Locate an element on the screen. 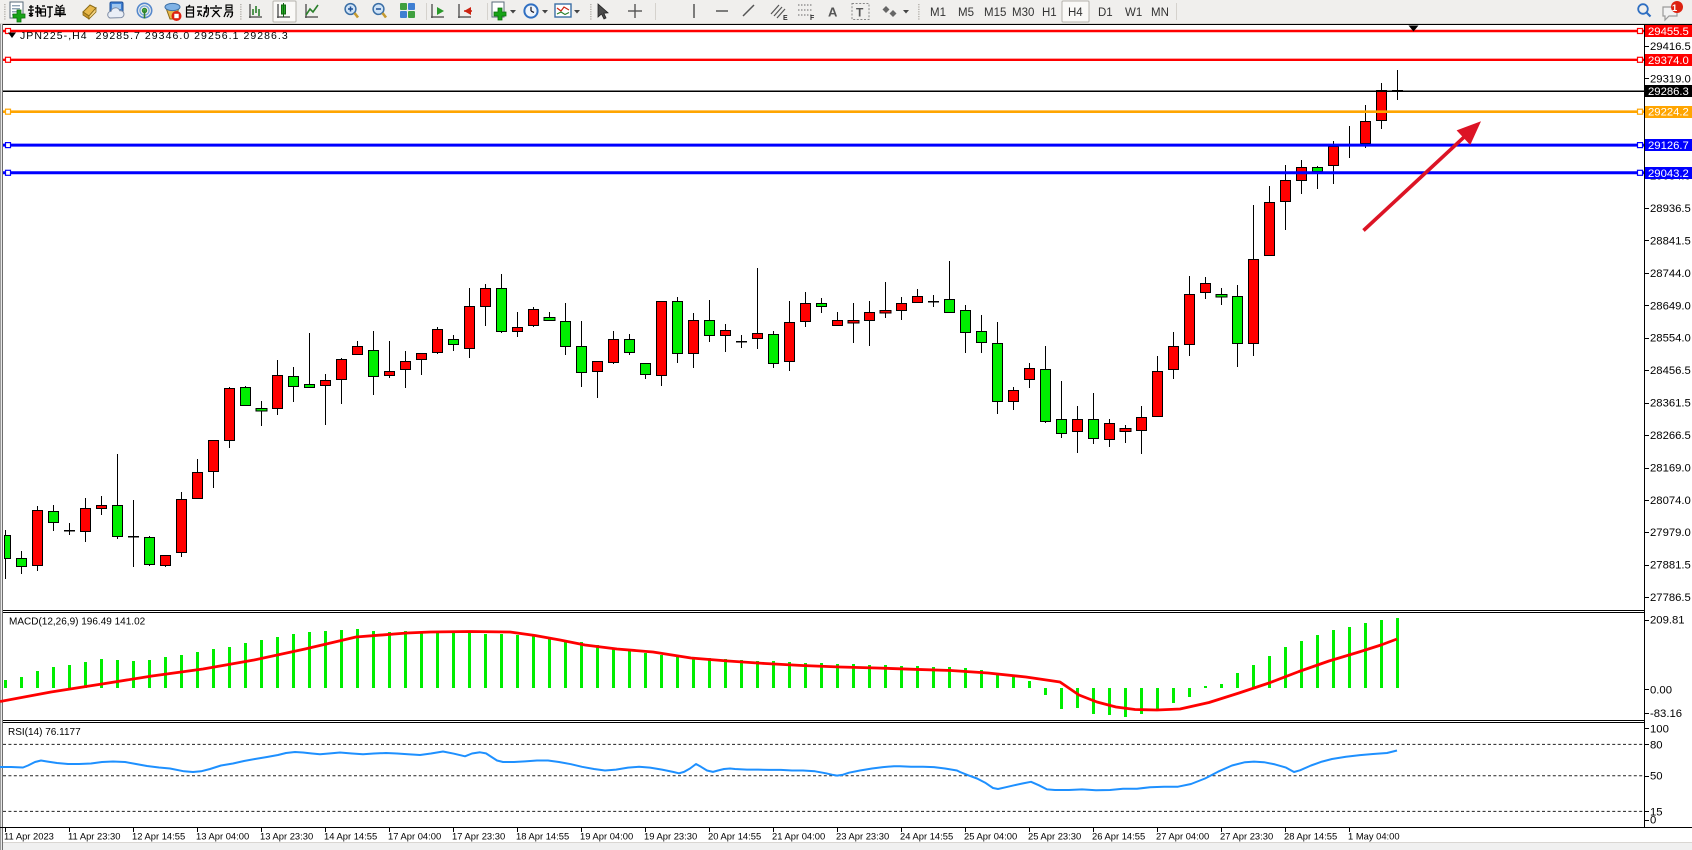 The image size is (1692, 850). svg-text: 29126.7 is located at coordinates (1668, 146).